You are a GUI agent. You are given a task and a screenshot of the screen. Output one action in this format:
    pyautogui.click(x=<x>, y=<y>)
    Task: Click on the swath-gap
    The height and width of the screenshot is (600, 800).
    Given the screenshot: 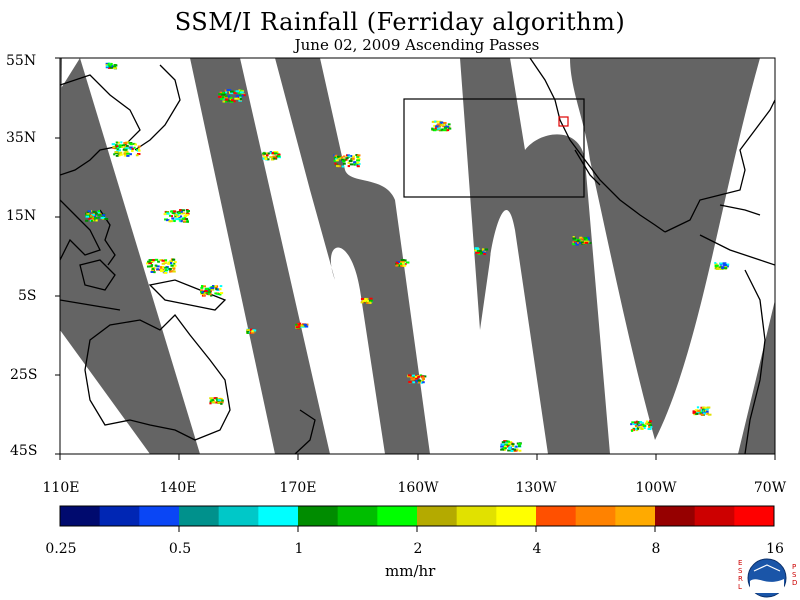 What is the action you would take?
    pyautogui.click(x=130, y=256)
    